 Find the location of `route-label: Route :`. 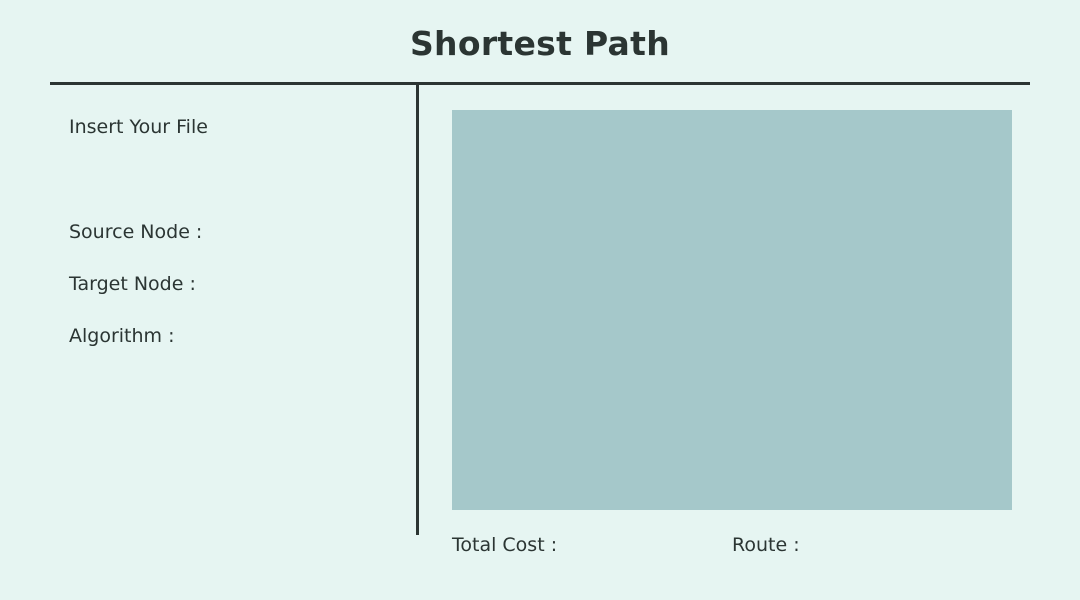

route-label: Route : is located at coordinates (766, 545).